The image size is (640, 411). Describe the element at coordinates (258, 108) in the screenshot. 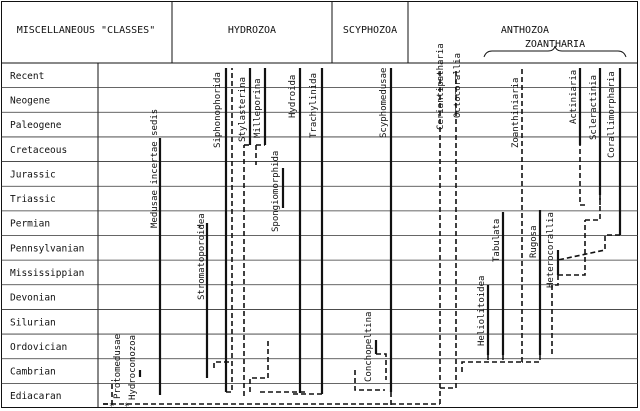

I see `label-milleporina: Milleporina` at that location.